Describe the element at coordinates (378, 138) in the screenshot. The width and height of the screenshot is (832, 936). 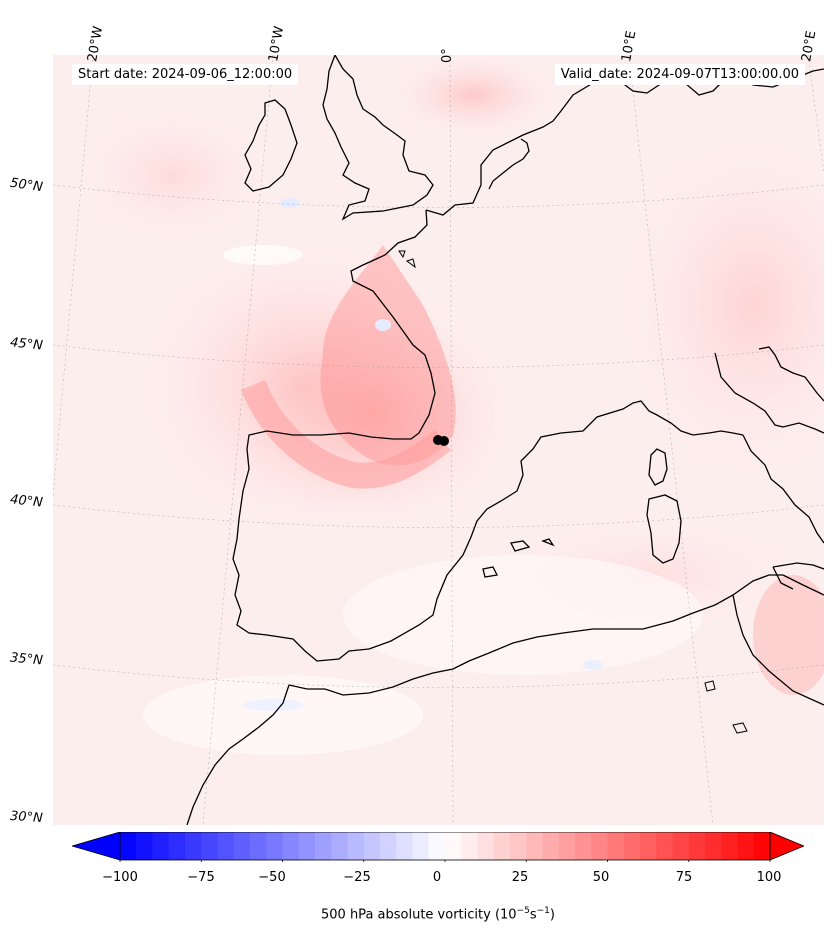
I see `great-britain-coast` at that location.